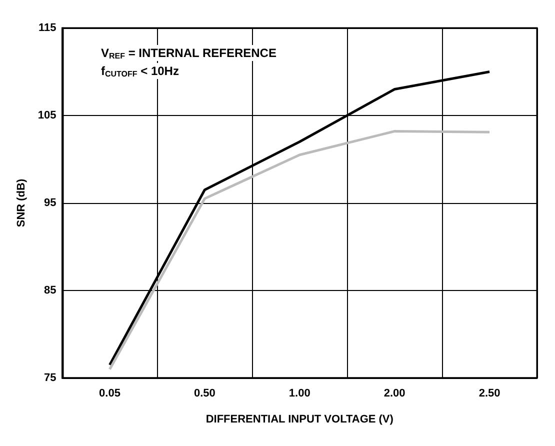 The height and width of the screenshot is (446, 555). I want to click on x-tick-label: 0.50, so click(205, 394).